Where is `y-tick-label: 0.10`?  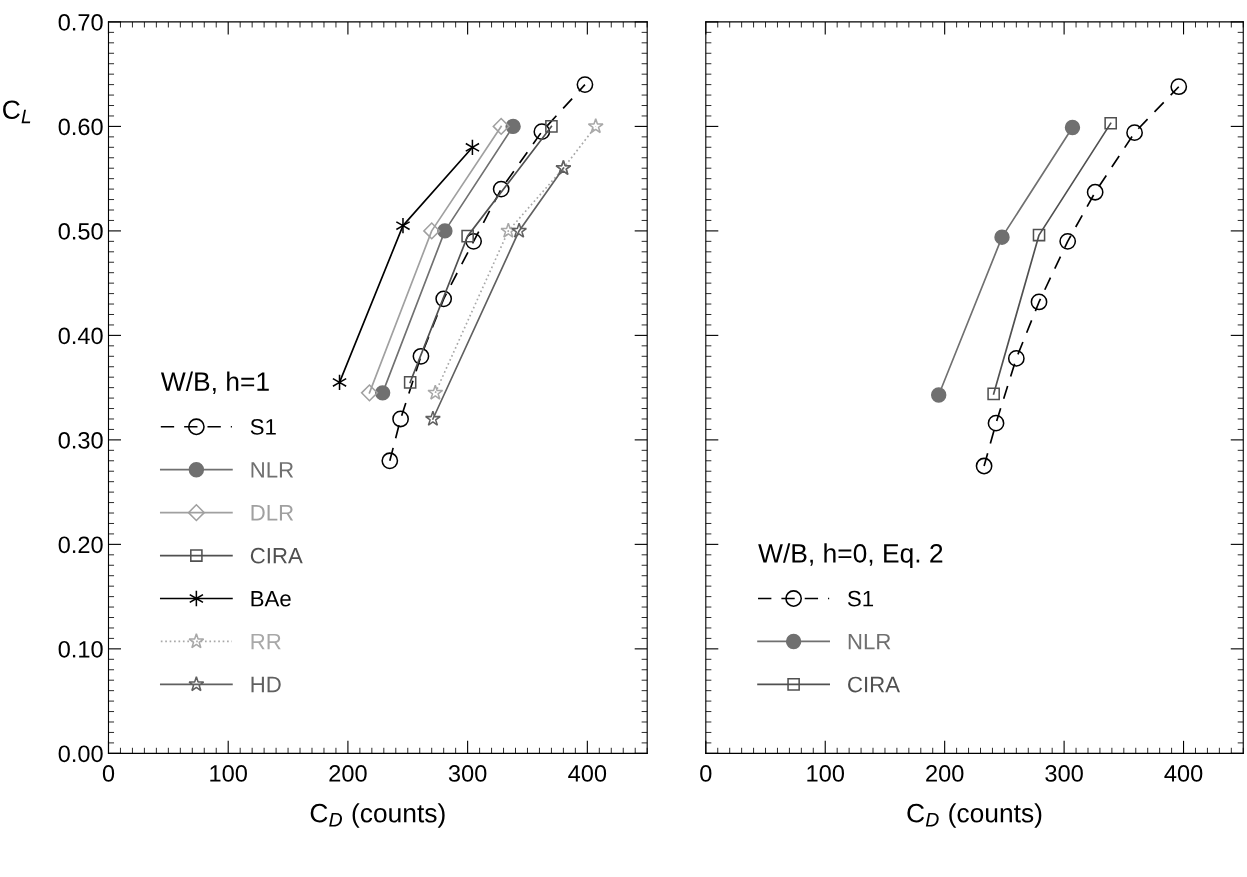 y-tick-label: 0.10 is located at coordinates (80, 649).